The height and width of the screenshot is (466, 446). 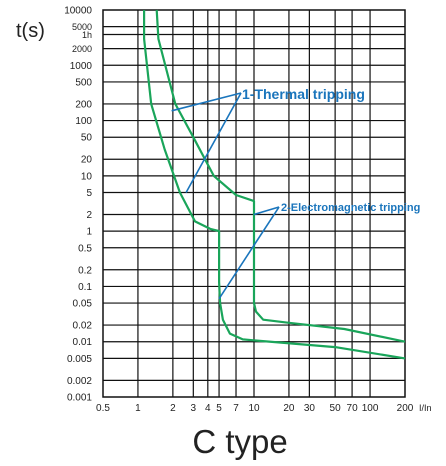 What do you see at coordinates (353, 408) in the screenshot?
I see `x-tick-label: 70` at bounding box center [353, 408].